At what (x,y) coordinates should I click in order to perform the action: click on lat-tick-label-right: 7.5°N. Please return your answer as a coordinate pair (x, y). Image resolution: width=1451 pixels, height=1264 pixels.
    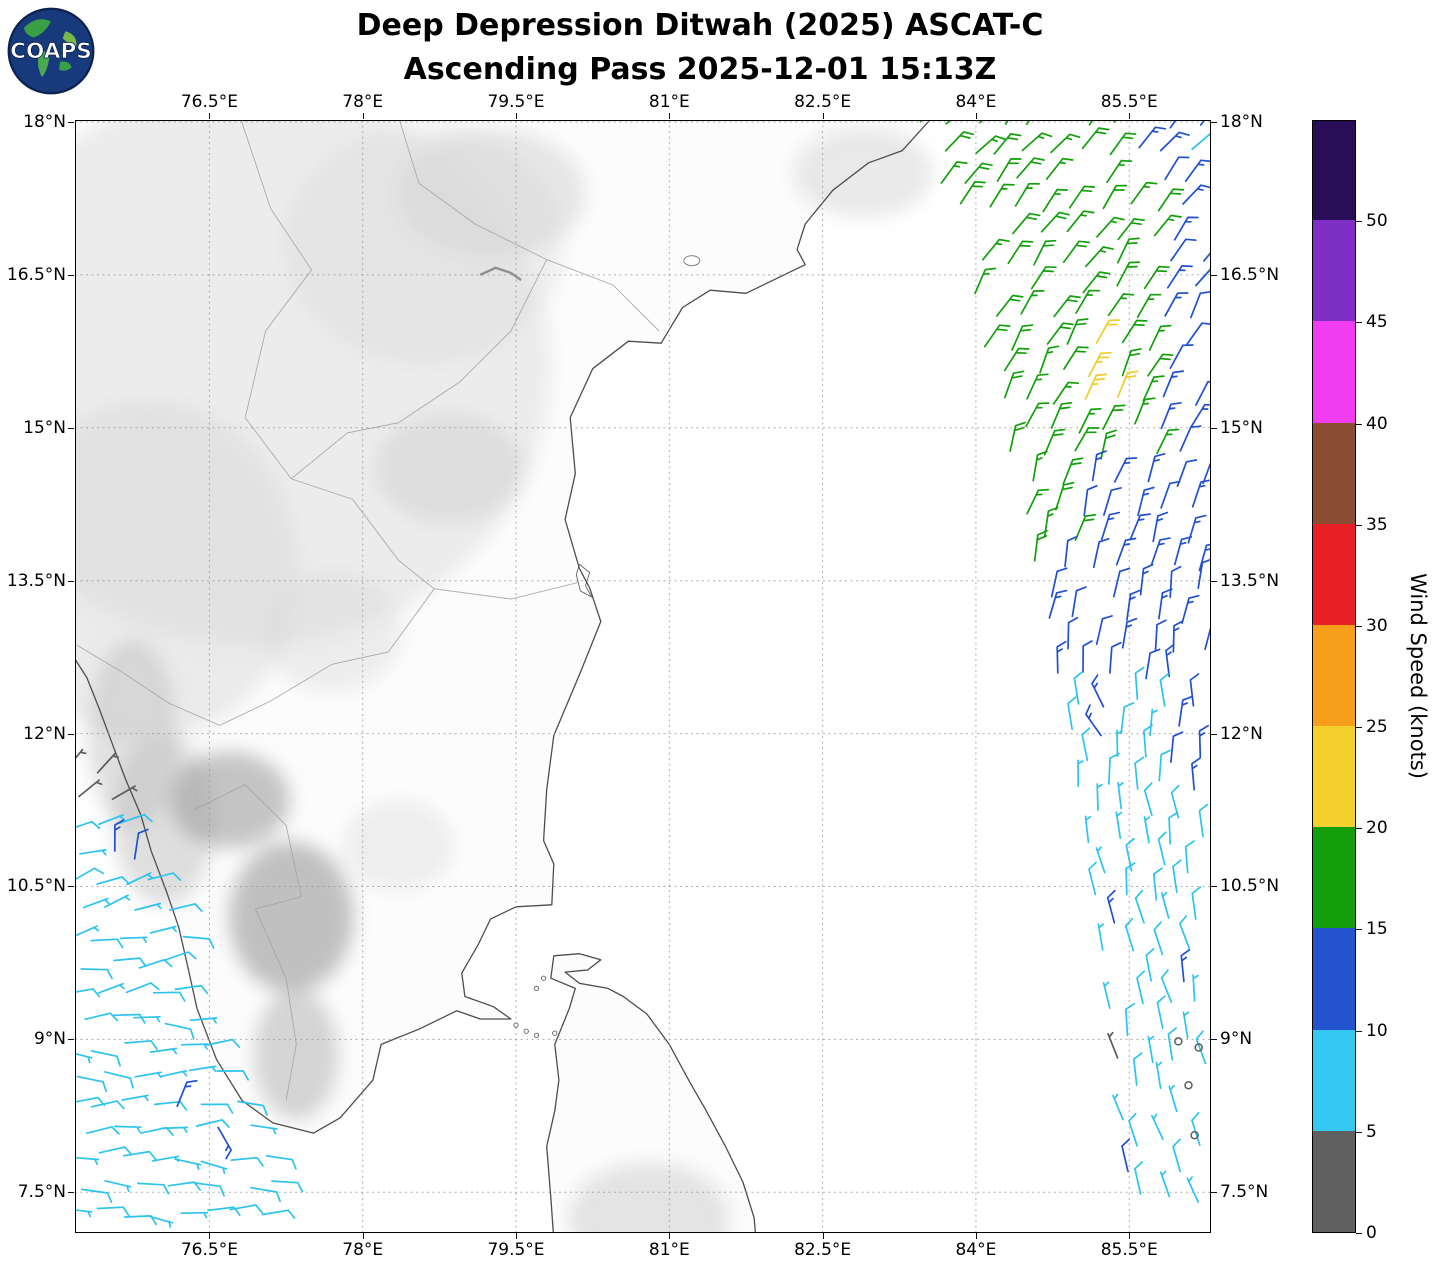
    Looking at the image, I should click on (1244, 1192).